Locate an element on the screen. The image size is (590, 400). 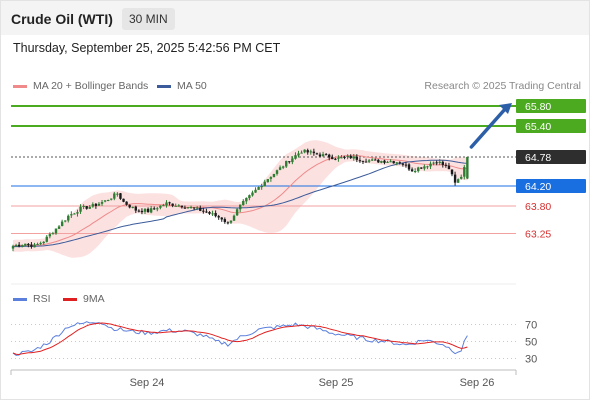
legend-ma20: MA 20 + Bollinger Bands is located at coordinates (80, 86).